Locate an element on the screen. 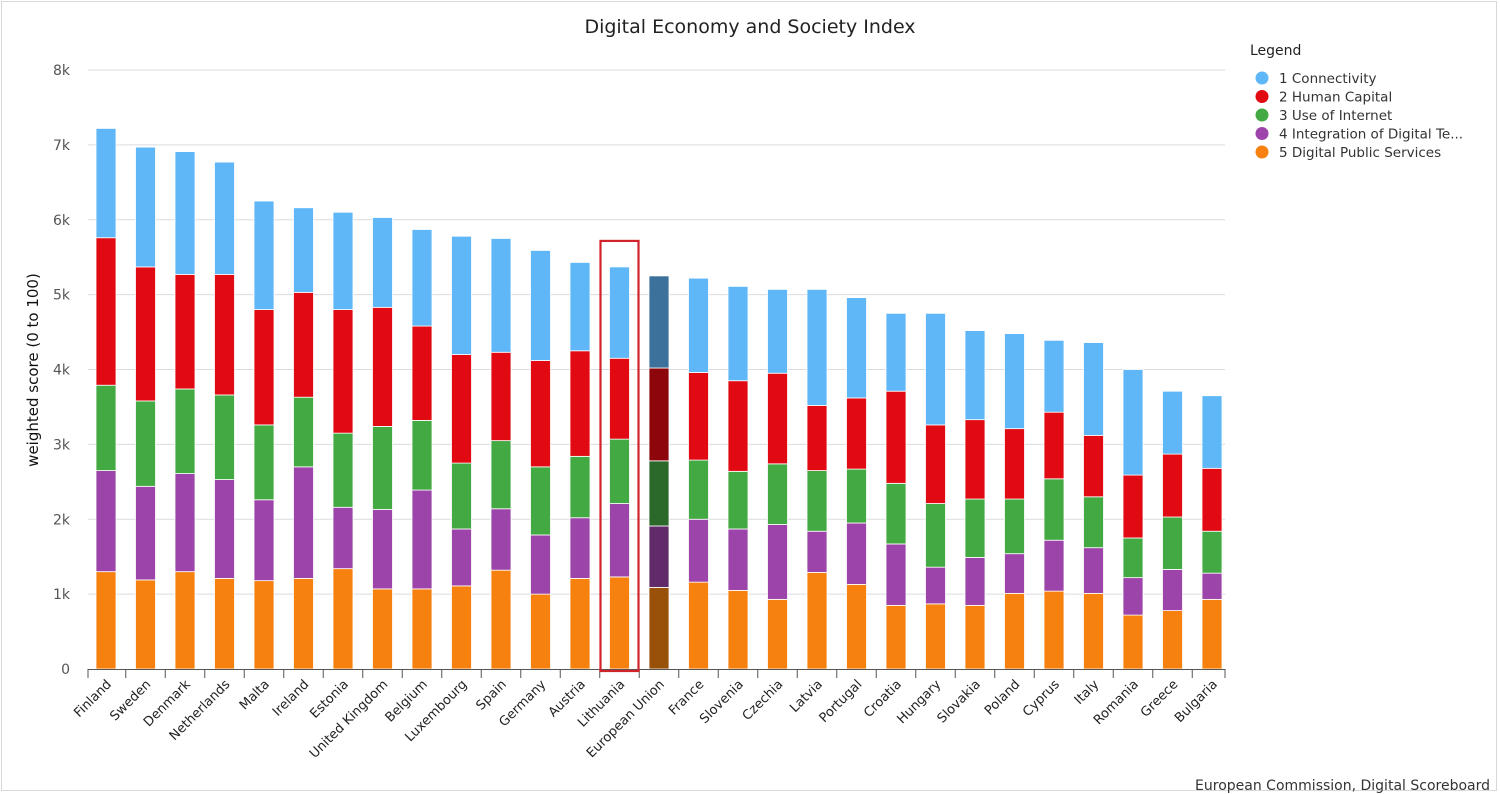 Image resolution: width=1500 pixels, height=794 pixels. legend-item: 1 Connectivity is located at coordinates (1316, 79).